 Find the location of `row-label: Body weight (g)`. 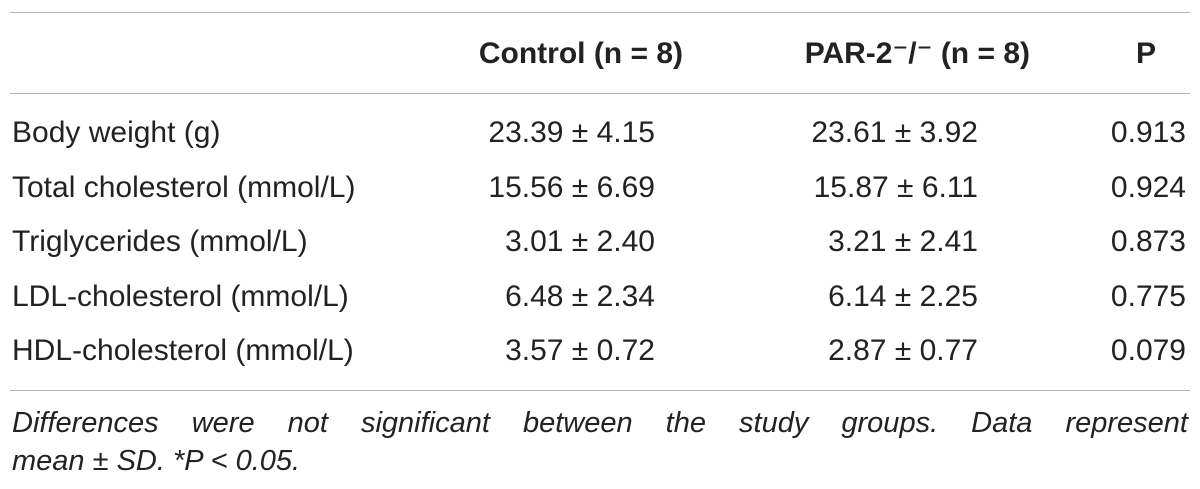

row-label: Body weight (g) is located at coordinates (116, 132).